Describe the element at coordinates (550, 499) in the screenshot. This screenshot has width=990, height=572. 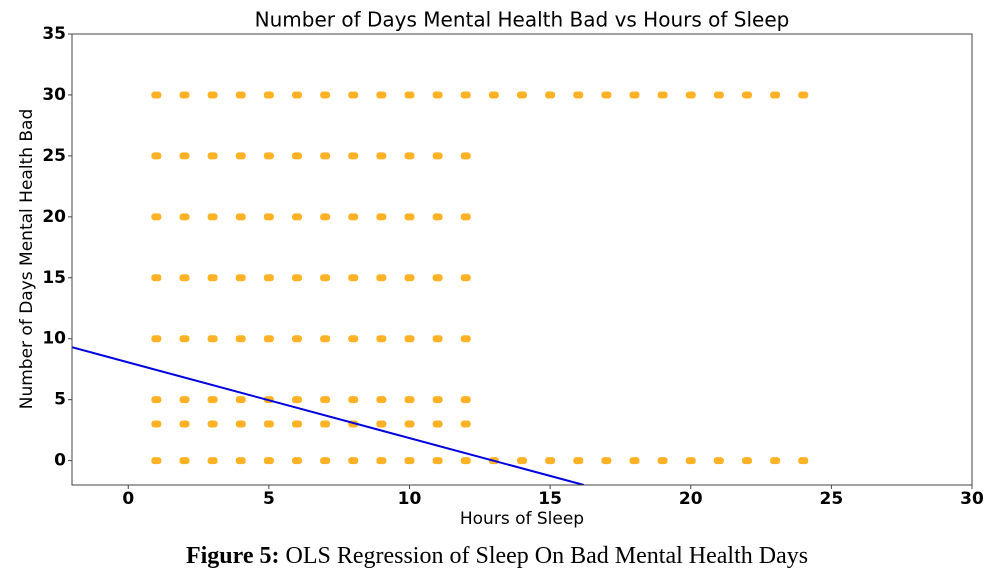
I see `x-tick-label: 15` at that location.